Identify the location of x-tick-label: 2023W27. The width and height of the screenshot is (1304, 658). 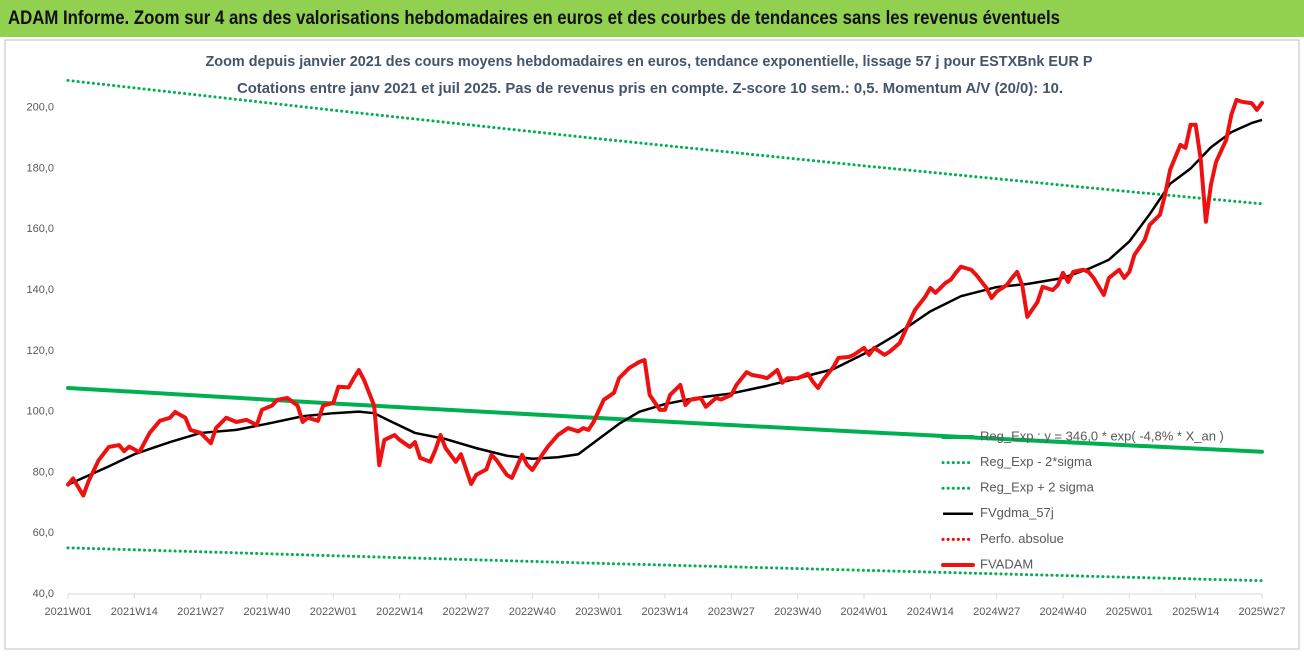
(731, 612).